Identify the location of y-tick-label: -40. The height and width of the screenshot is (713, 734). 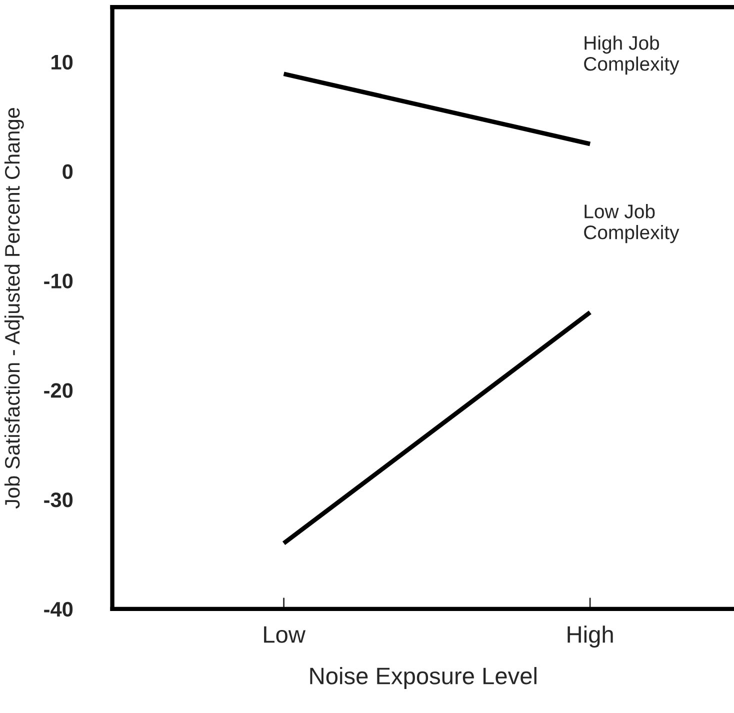
(58, 609).